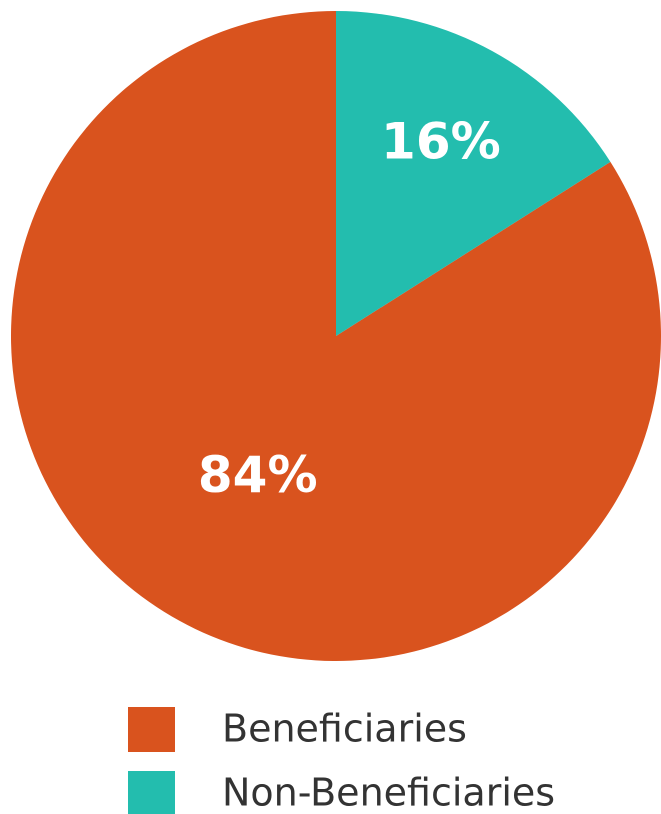 Image resolution: width=661 pixels, height=814 pixels. Describe the element at coordinates (441, 142) in the screenshot. I see `slice-label: 16%` at that location.